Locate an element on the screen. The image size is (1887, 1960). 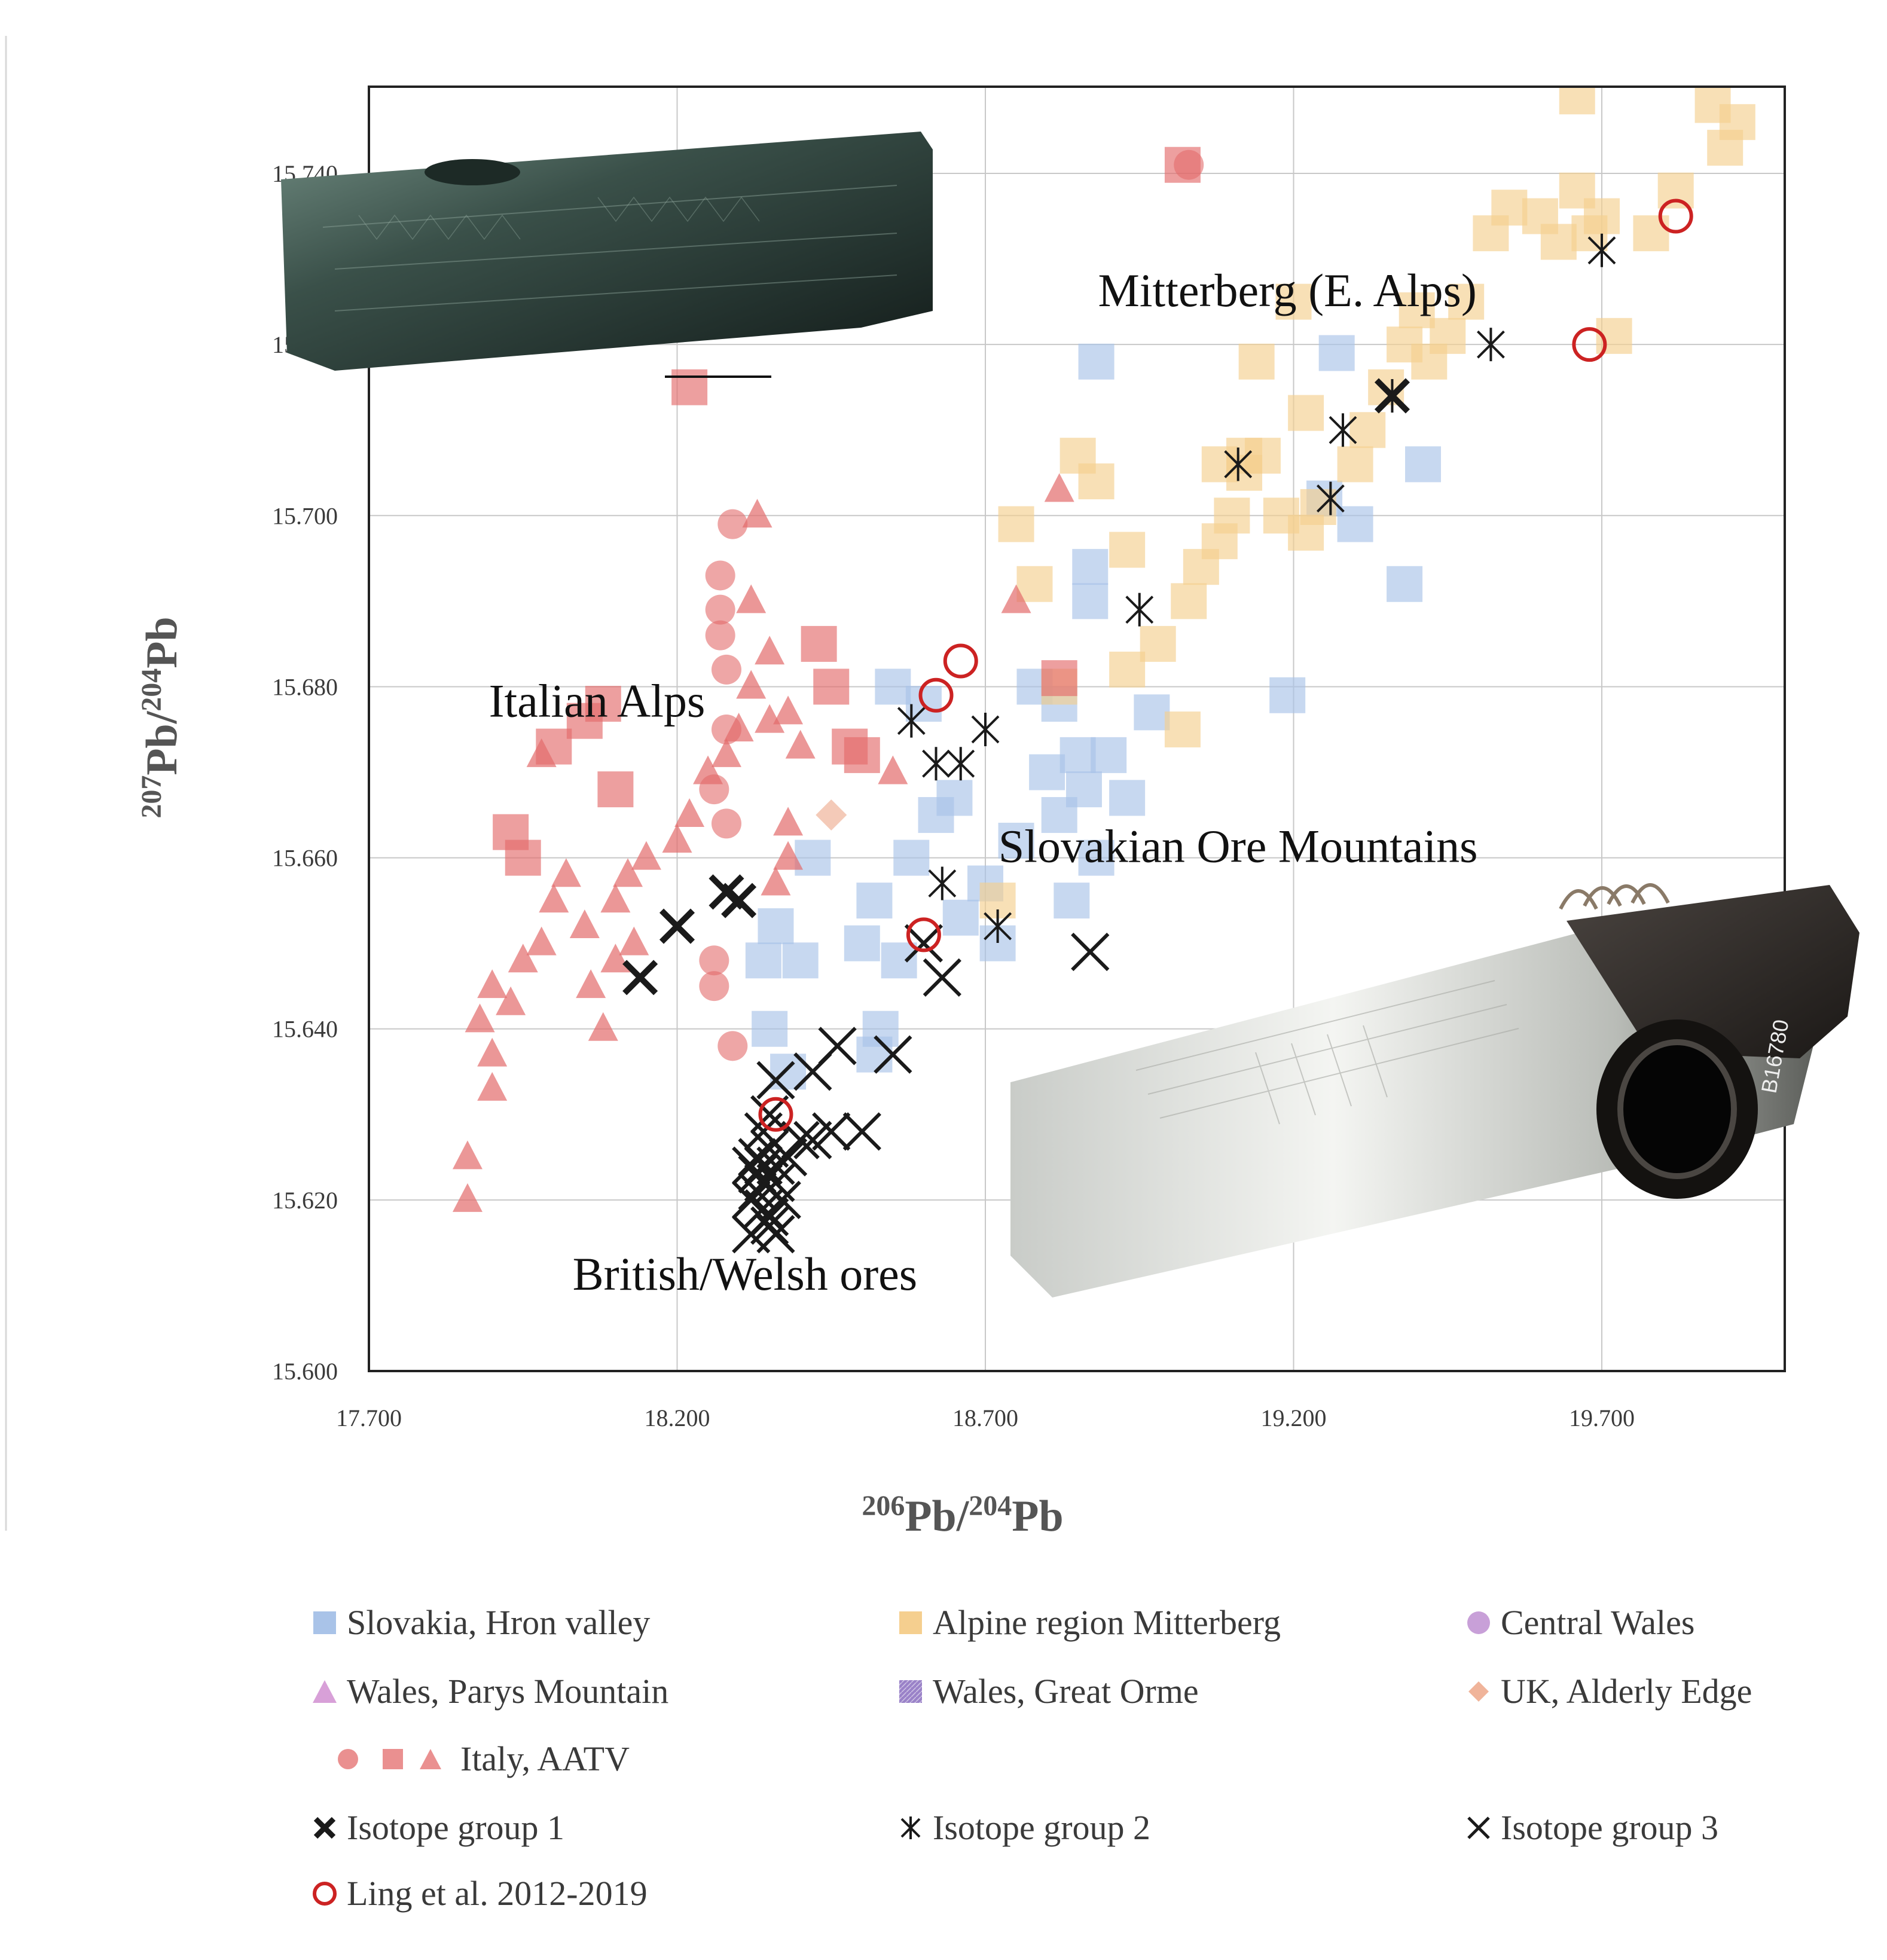
annotation-italian-alps: Italian Alps is located at coordinates (597, 701).